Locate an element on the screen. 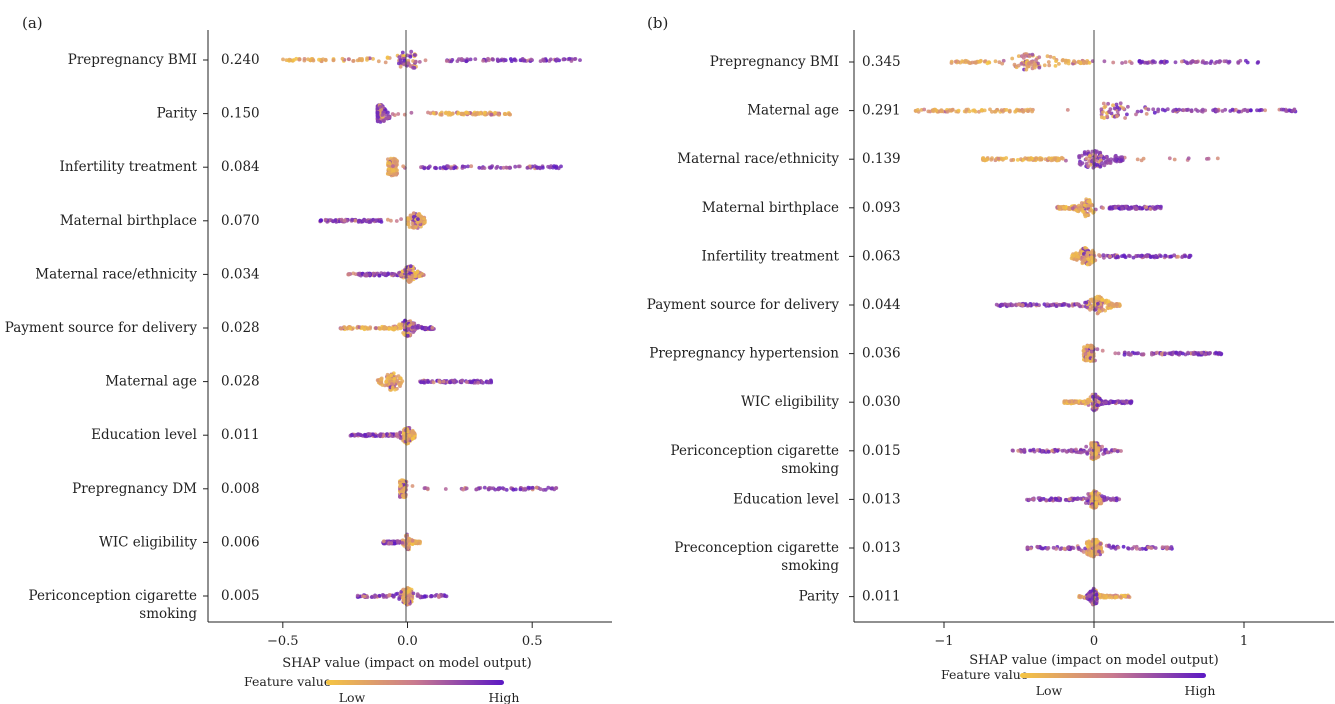  feature-label: Infertility treatment is located at coordinates (129, 167).